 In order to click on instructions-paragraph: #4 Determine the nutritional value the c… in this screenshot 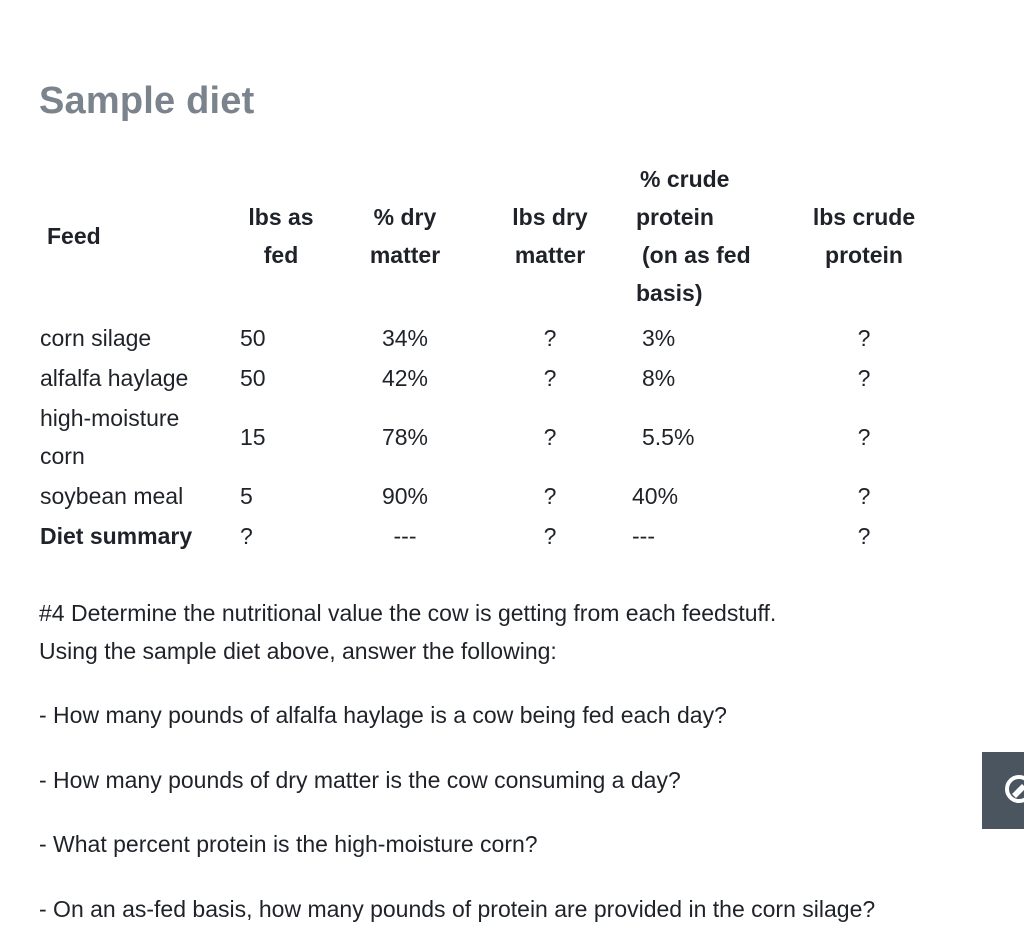, I will do `click(407, 632)`.